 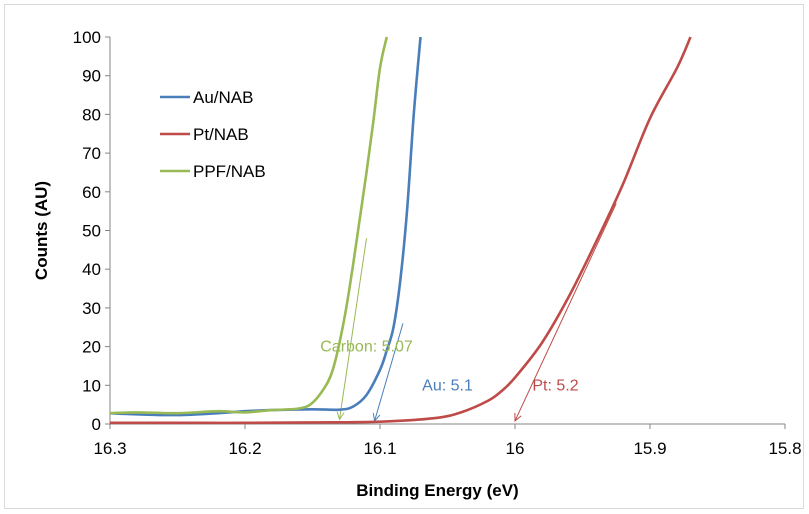 I want to click on x-axis-ticks: 16.3 16.2 16.1 16 15.9 15.8, so click(x=447, y=441).